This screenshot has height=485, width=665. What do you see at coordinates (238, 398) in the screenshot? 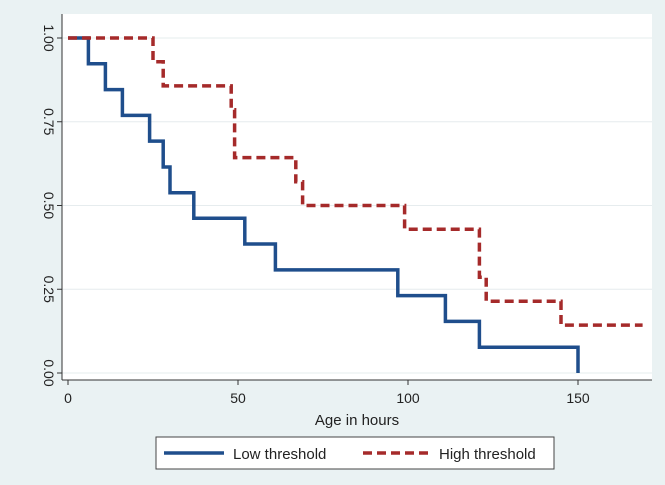
I see `x-tick-label: 50` at bounding box center [238, 398].